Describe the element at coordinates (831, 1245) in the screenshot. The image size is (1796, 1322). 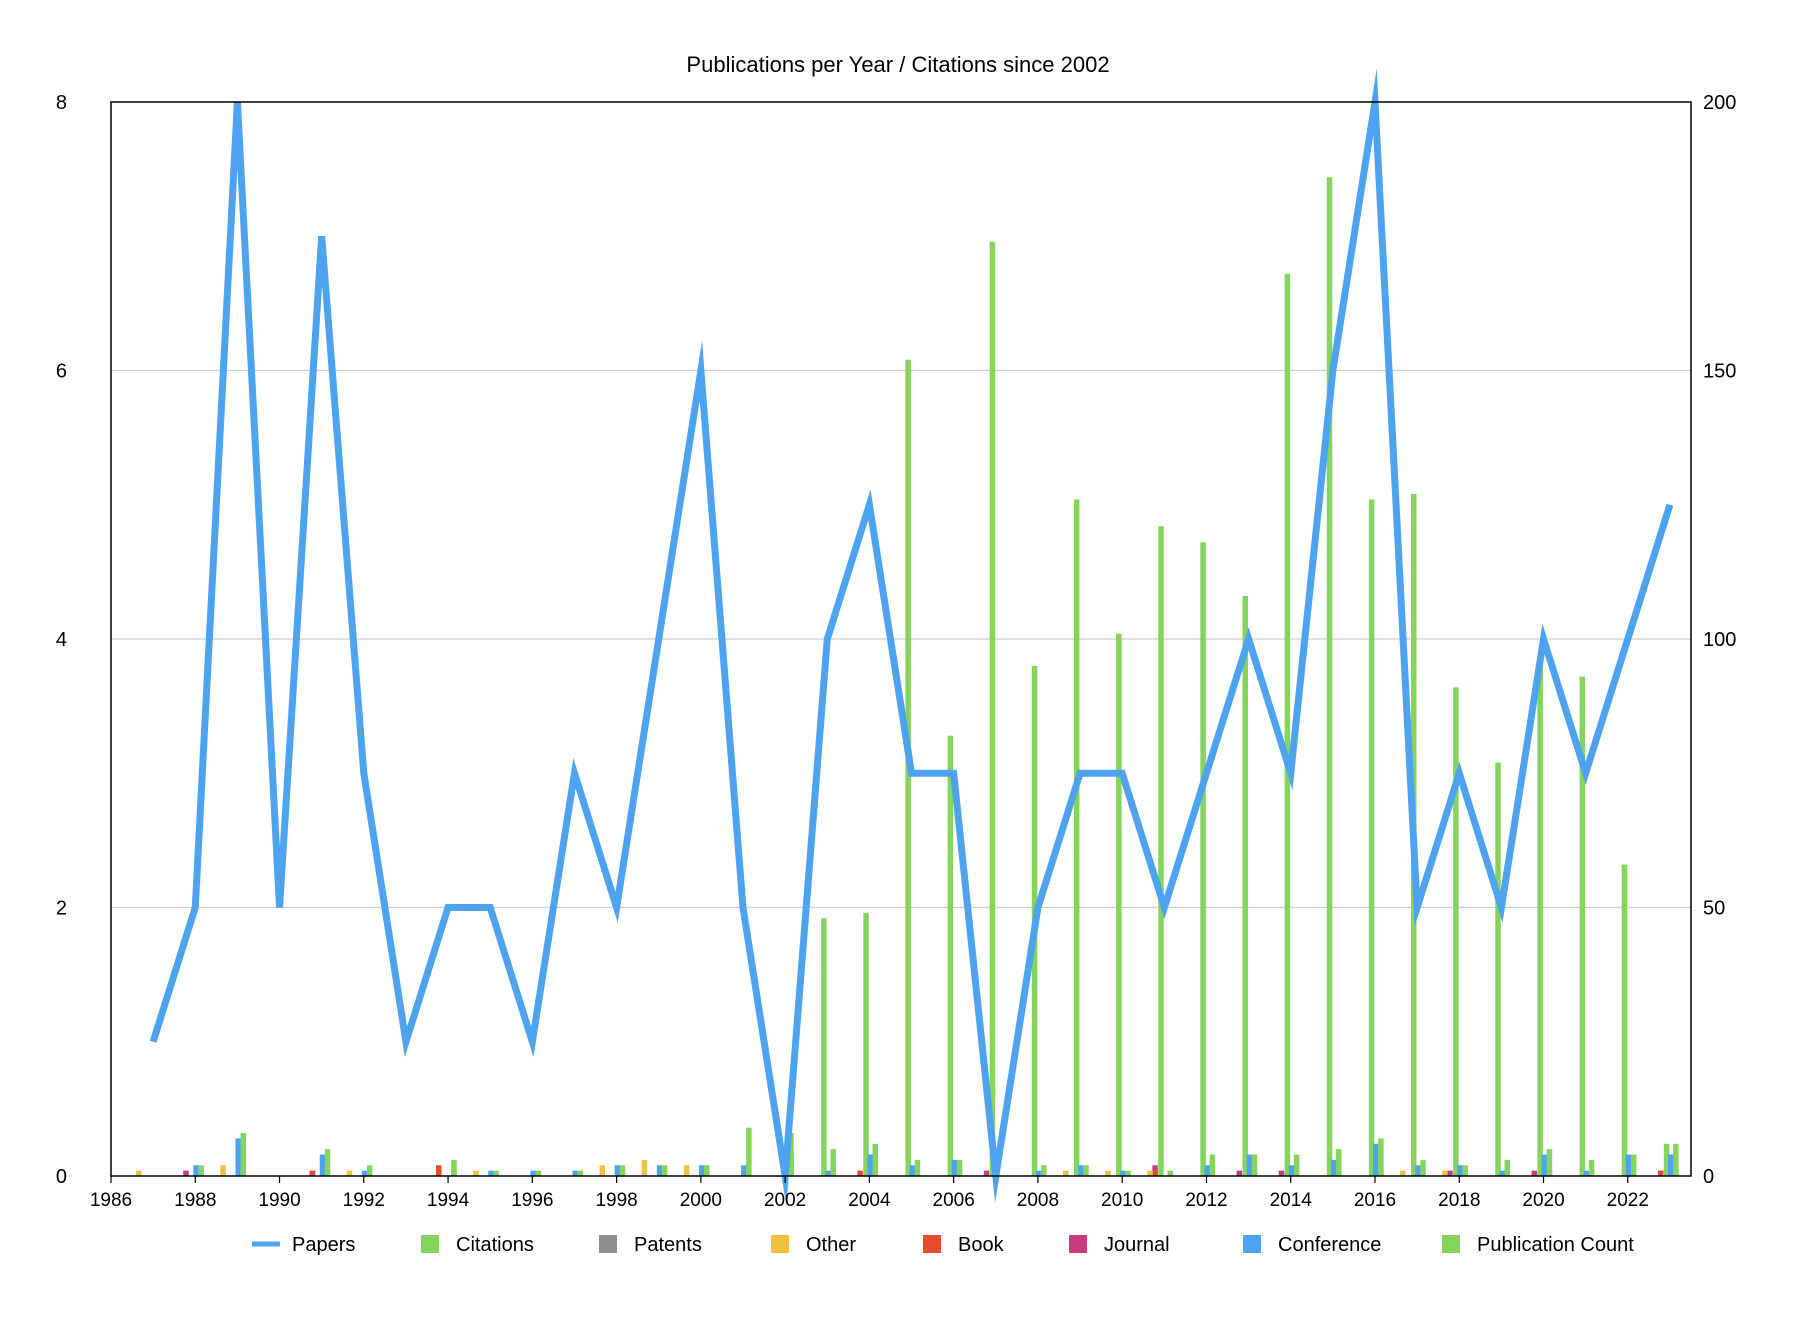
I see `legend-label: Other` at that location.